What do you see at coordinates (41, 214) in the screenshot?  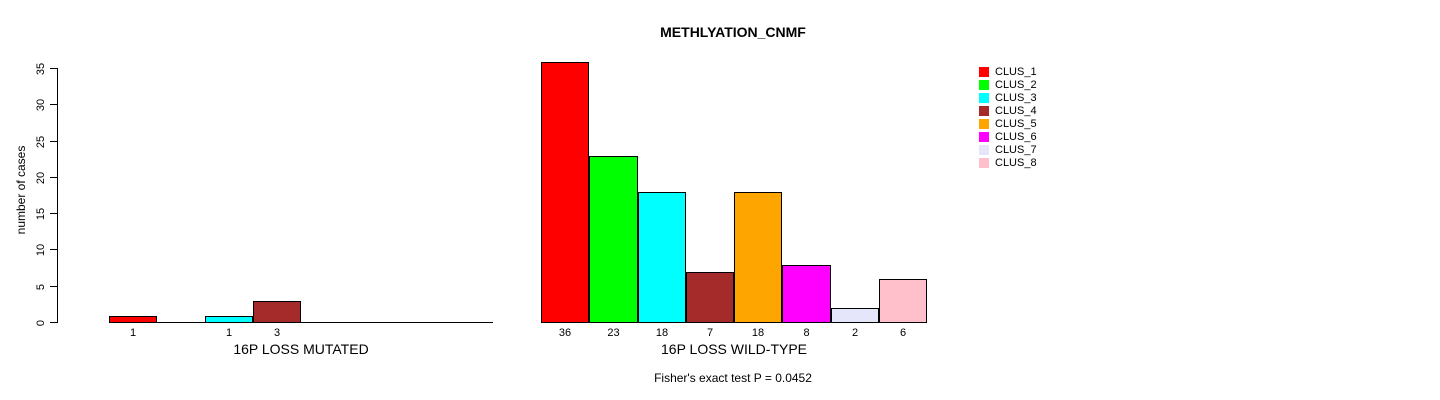 I see `y-tick-label: 15` at bounding box center [41, 214].